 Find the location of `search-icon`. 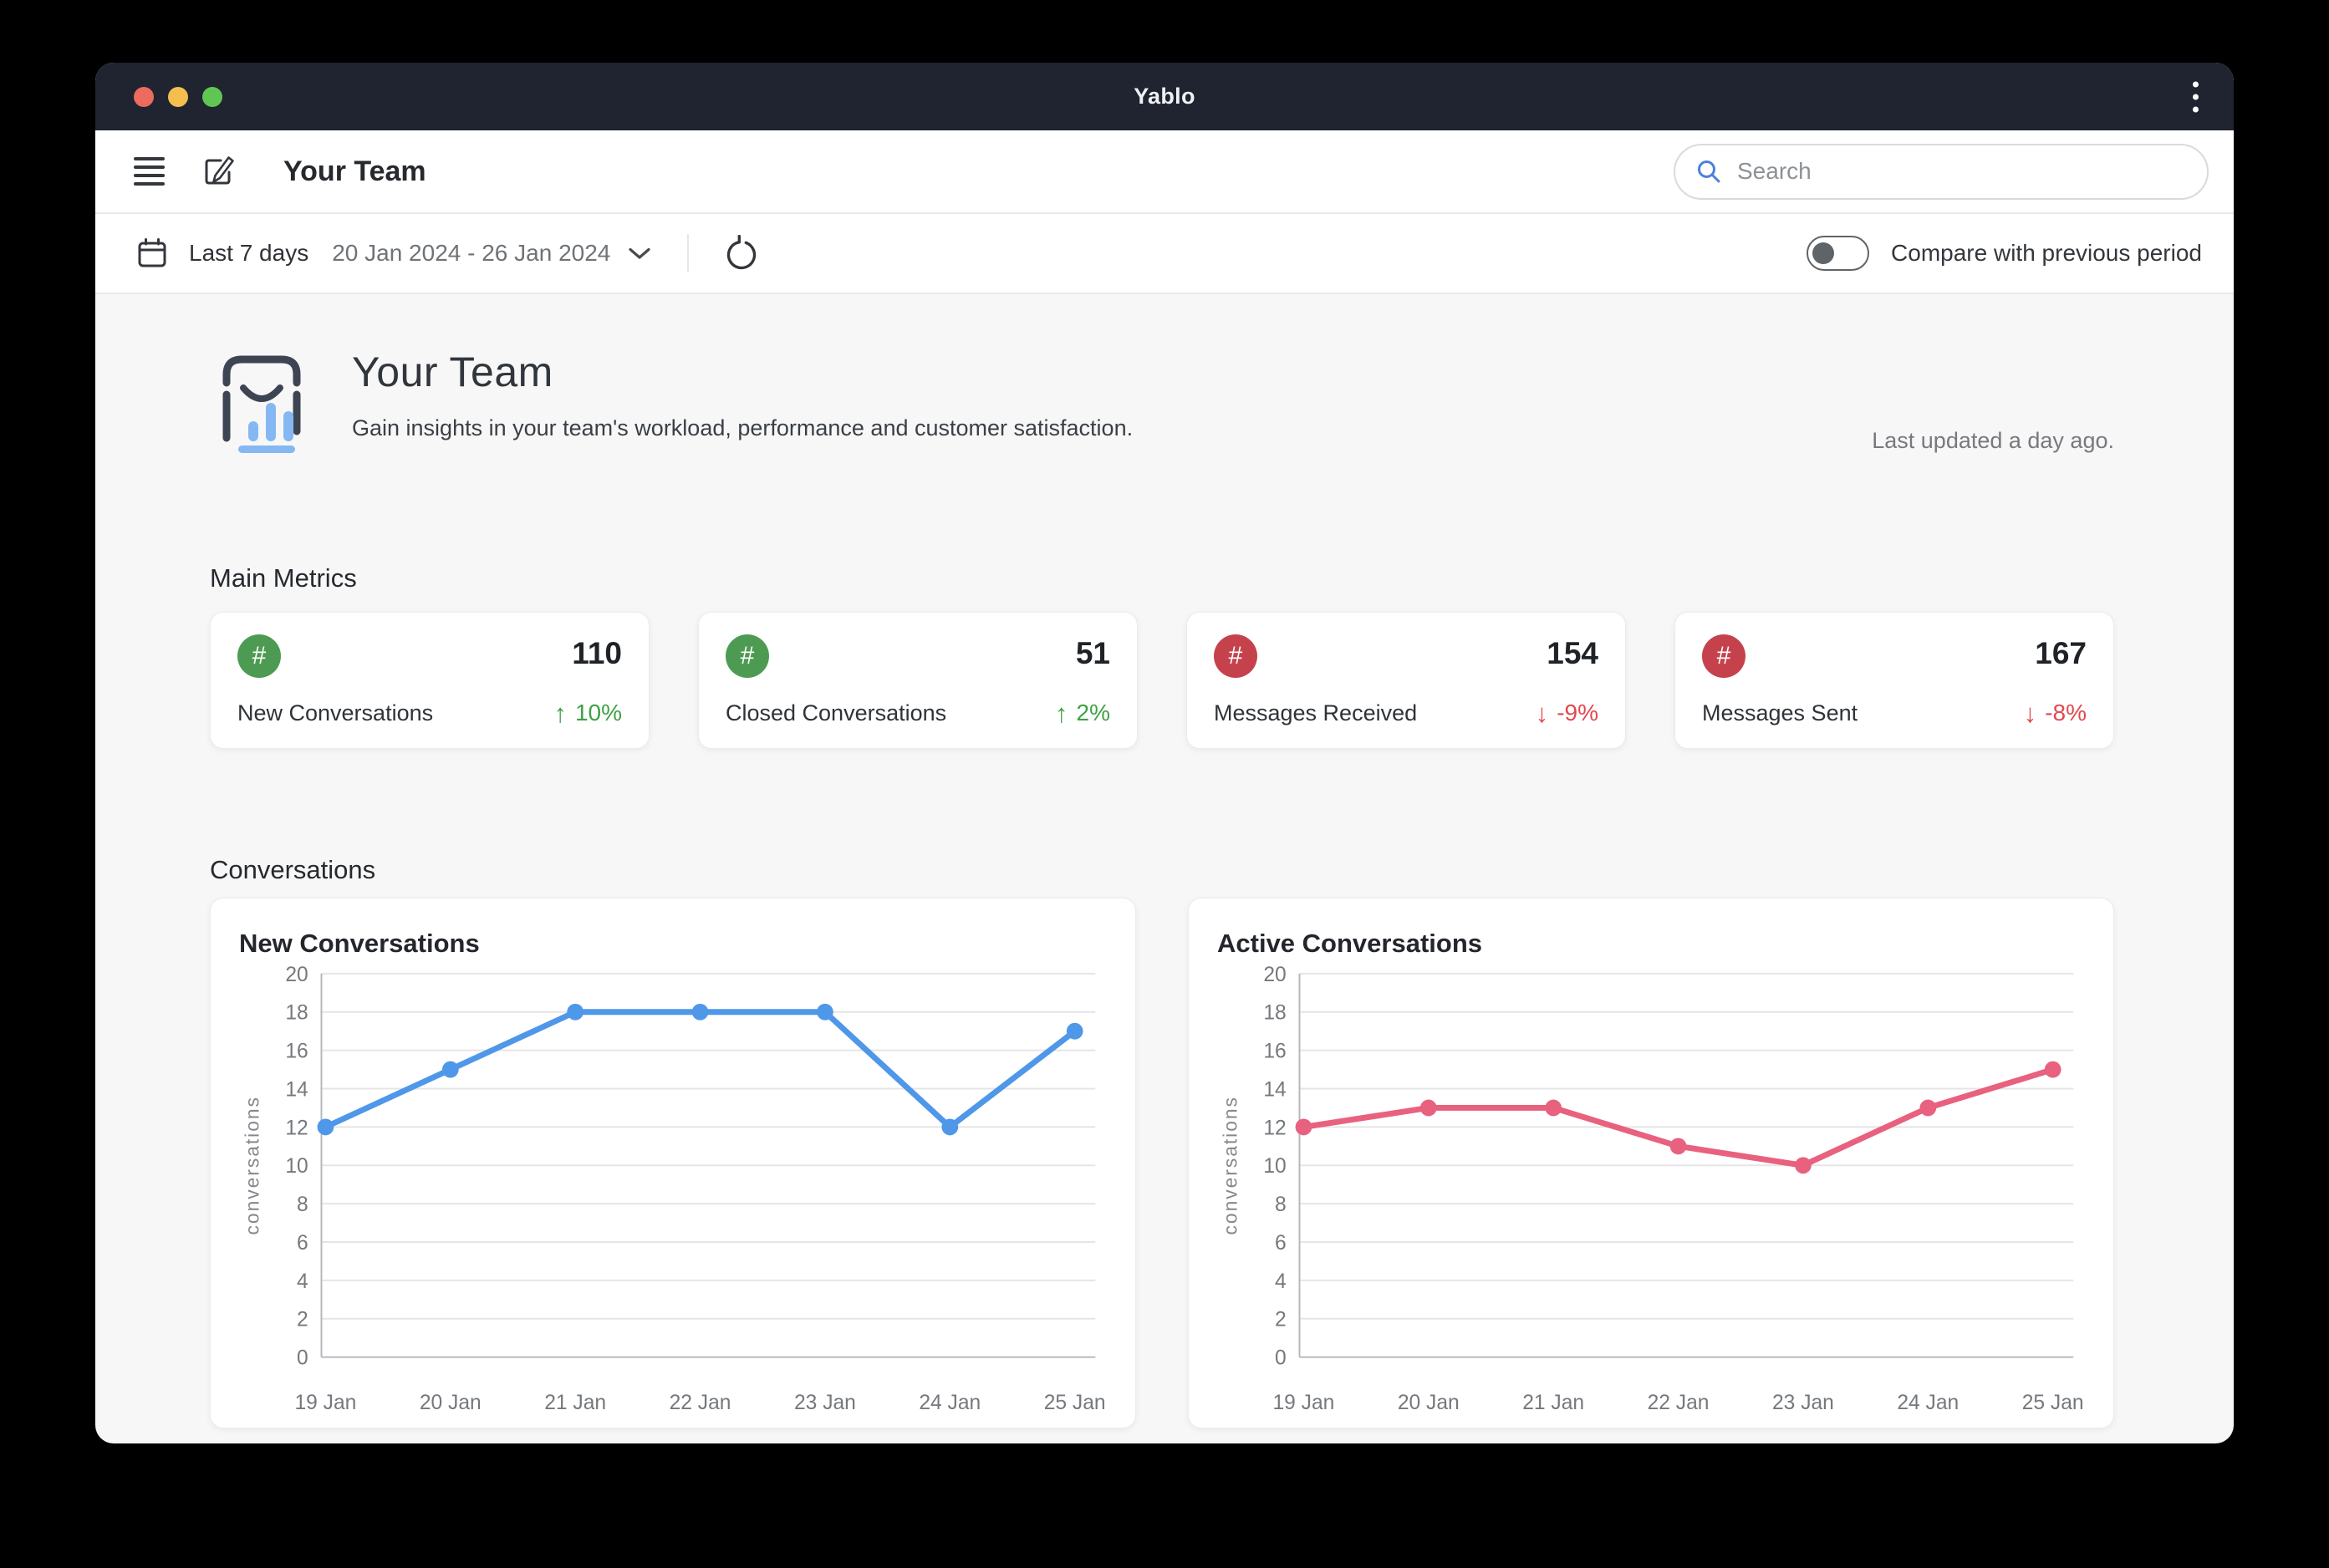

search-icon is located at coordinates (1708, 171).